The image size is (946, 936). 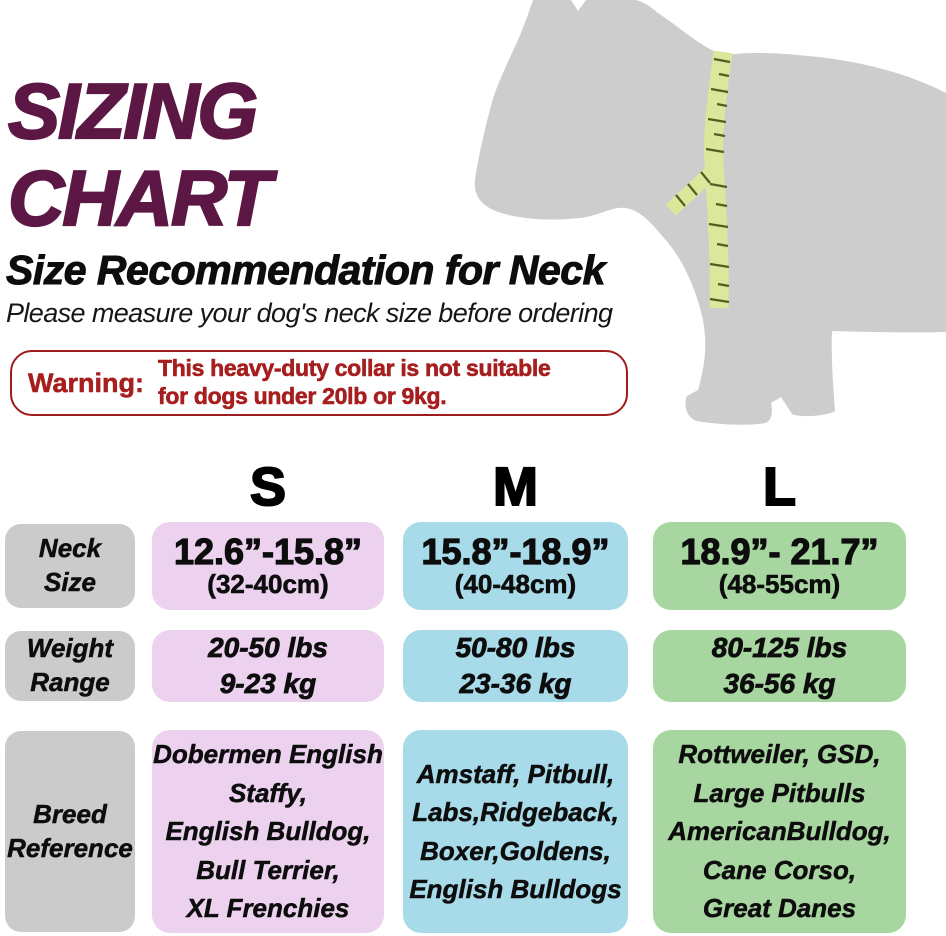 I want to click on neck-inches-l: 18.9”- 21.7”, so click(x=779, y=552).